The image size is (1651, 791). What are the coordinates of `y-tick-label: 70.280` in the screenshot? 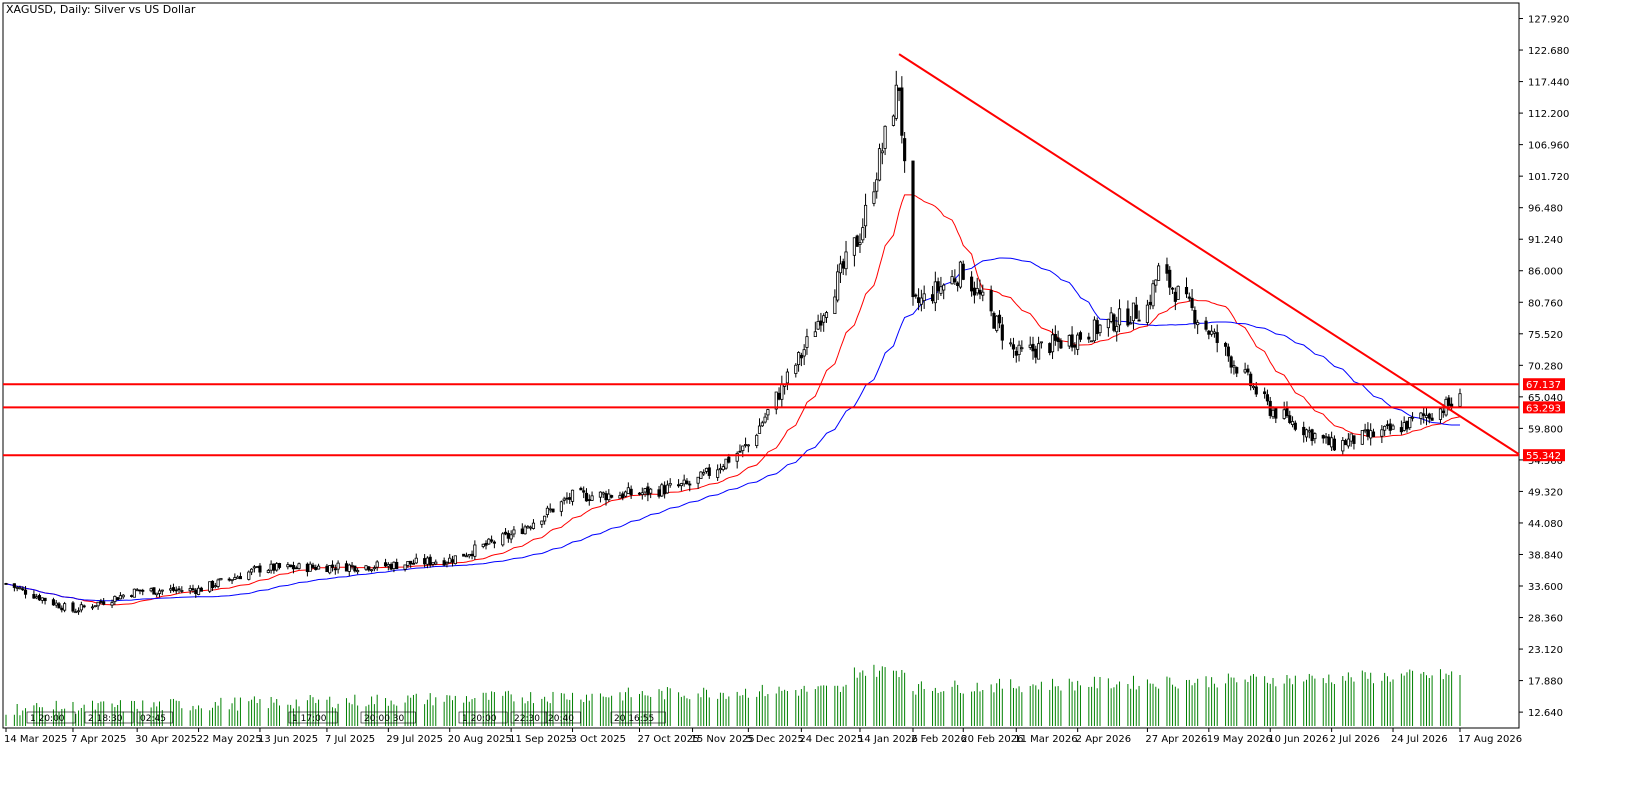 It's located at (1545, 366).